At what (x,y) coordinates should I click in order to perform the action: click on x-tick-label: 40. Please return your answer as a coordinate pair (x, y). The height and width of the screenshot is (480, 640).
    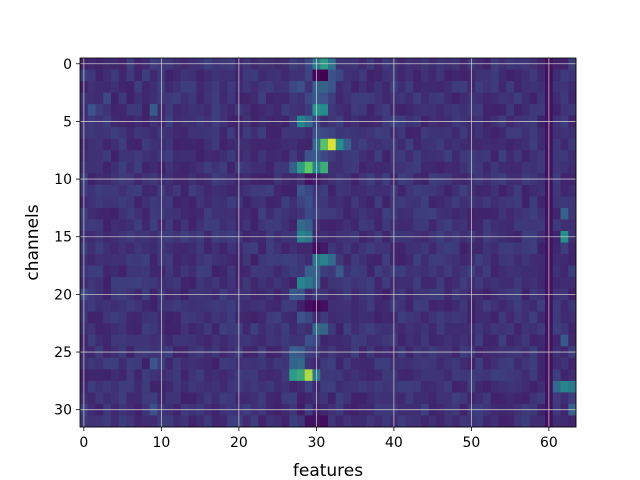
    Looking at the image, I should click on (394, 443).